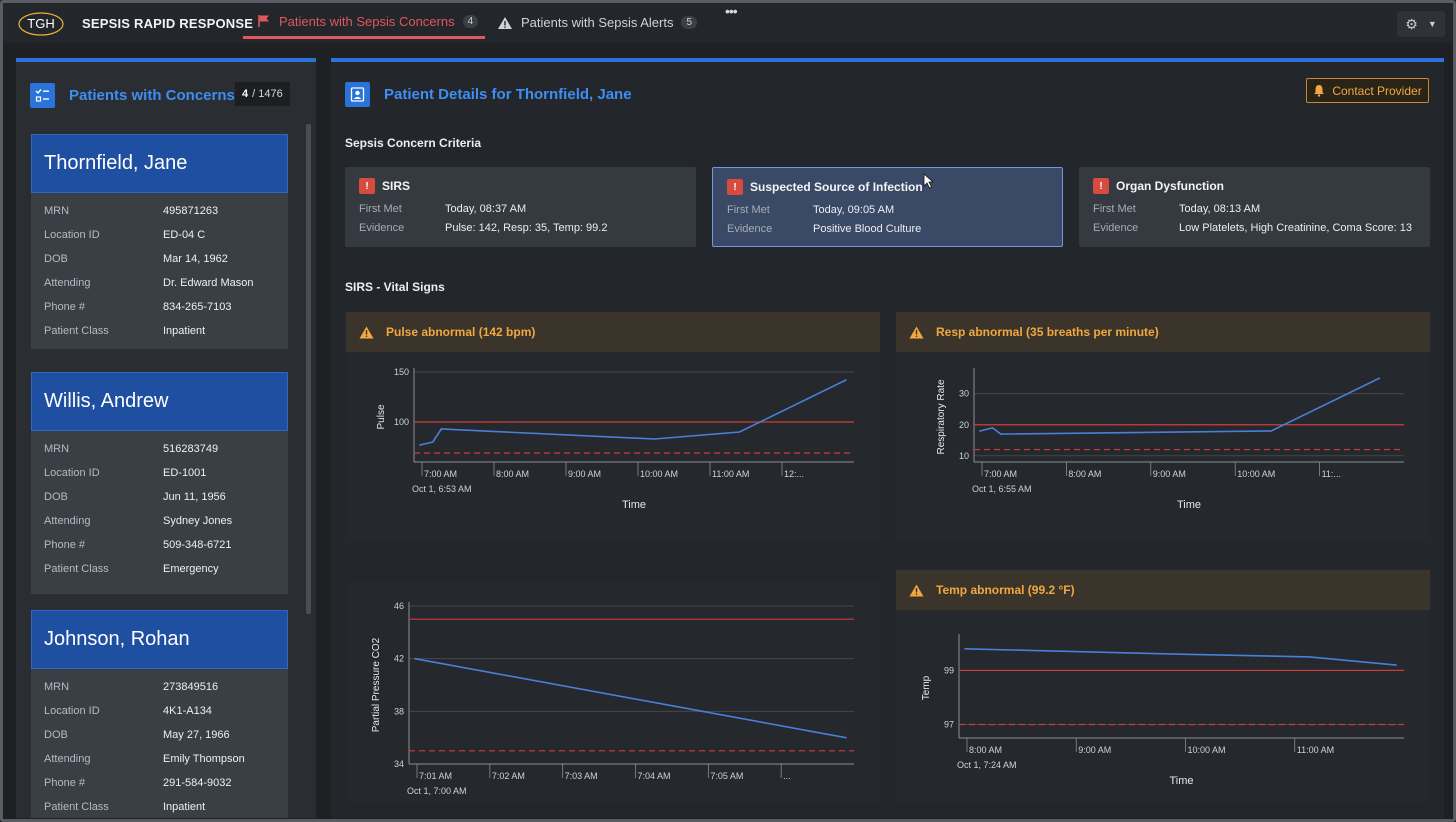  Describe the element at coordinates (194, 497) in the screenshot. I see `field-value: Jun 11, 1956` at that location.